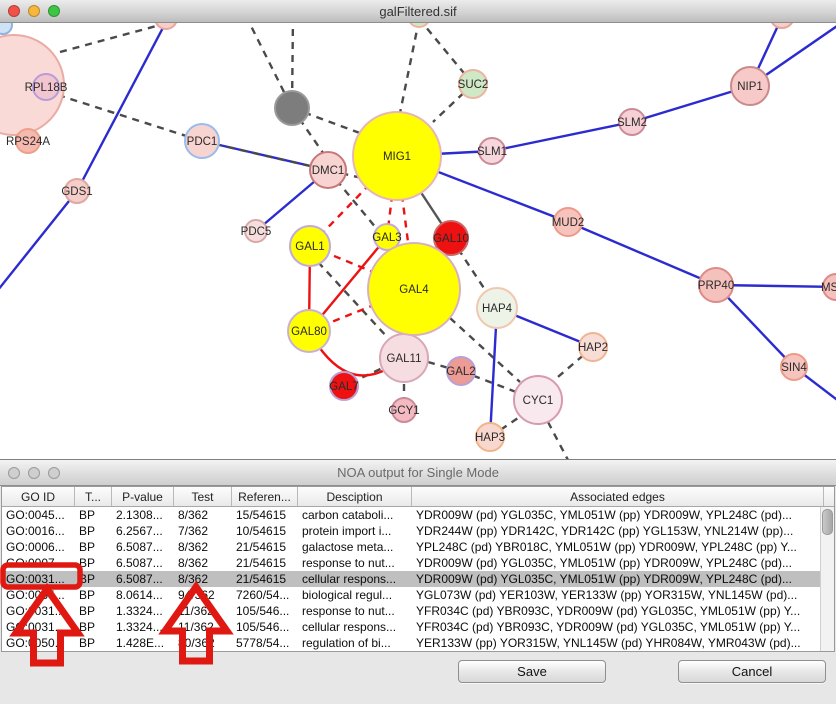 The height and width of the screenshot is (704, 836). I want to click on network-node-mig1: MIG1, so click(397, 156).